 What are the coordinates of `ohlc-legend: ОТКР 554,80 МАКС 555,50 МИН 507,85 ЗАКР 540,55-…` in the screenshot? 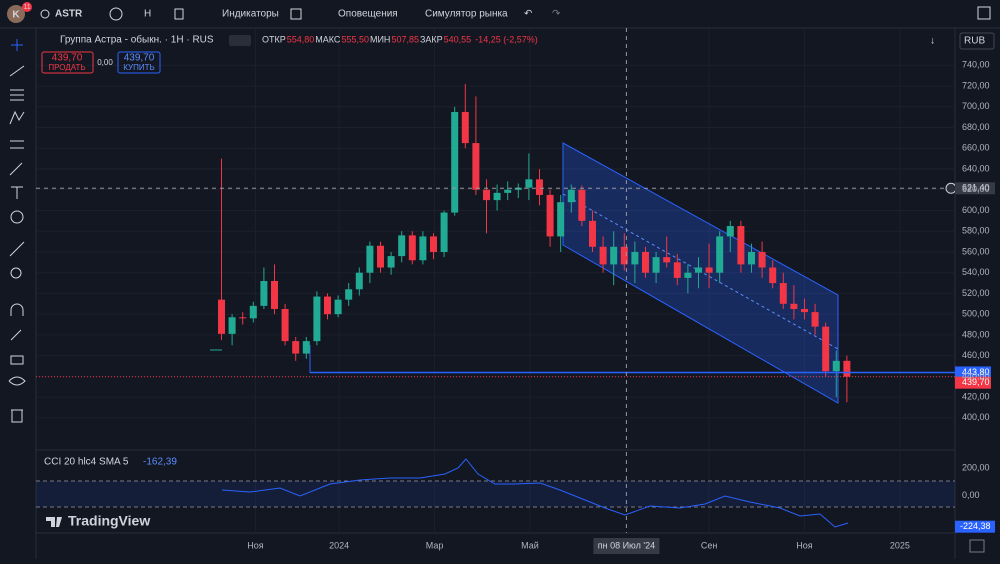 It's located at (400, 39).